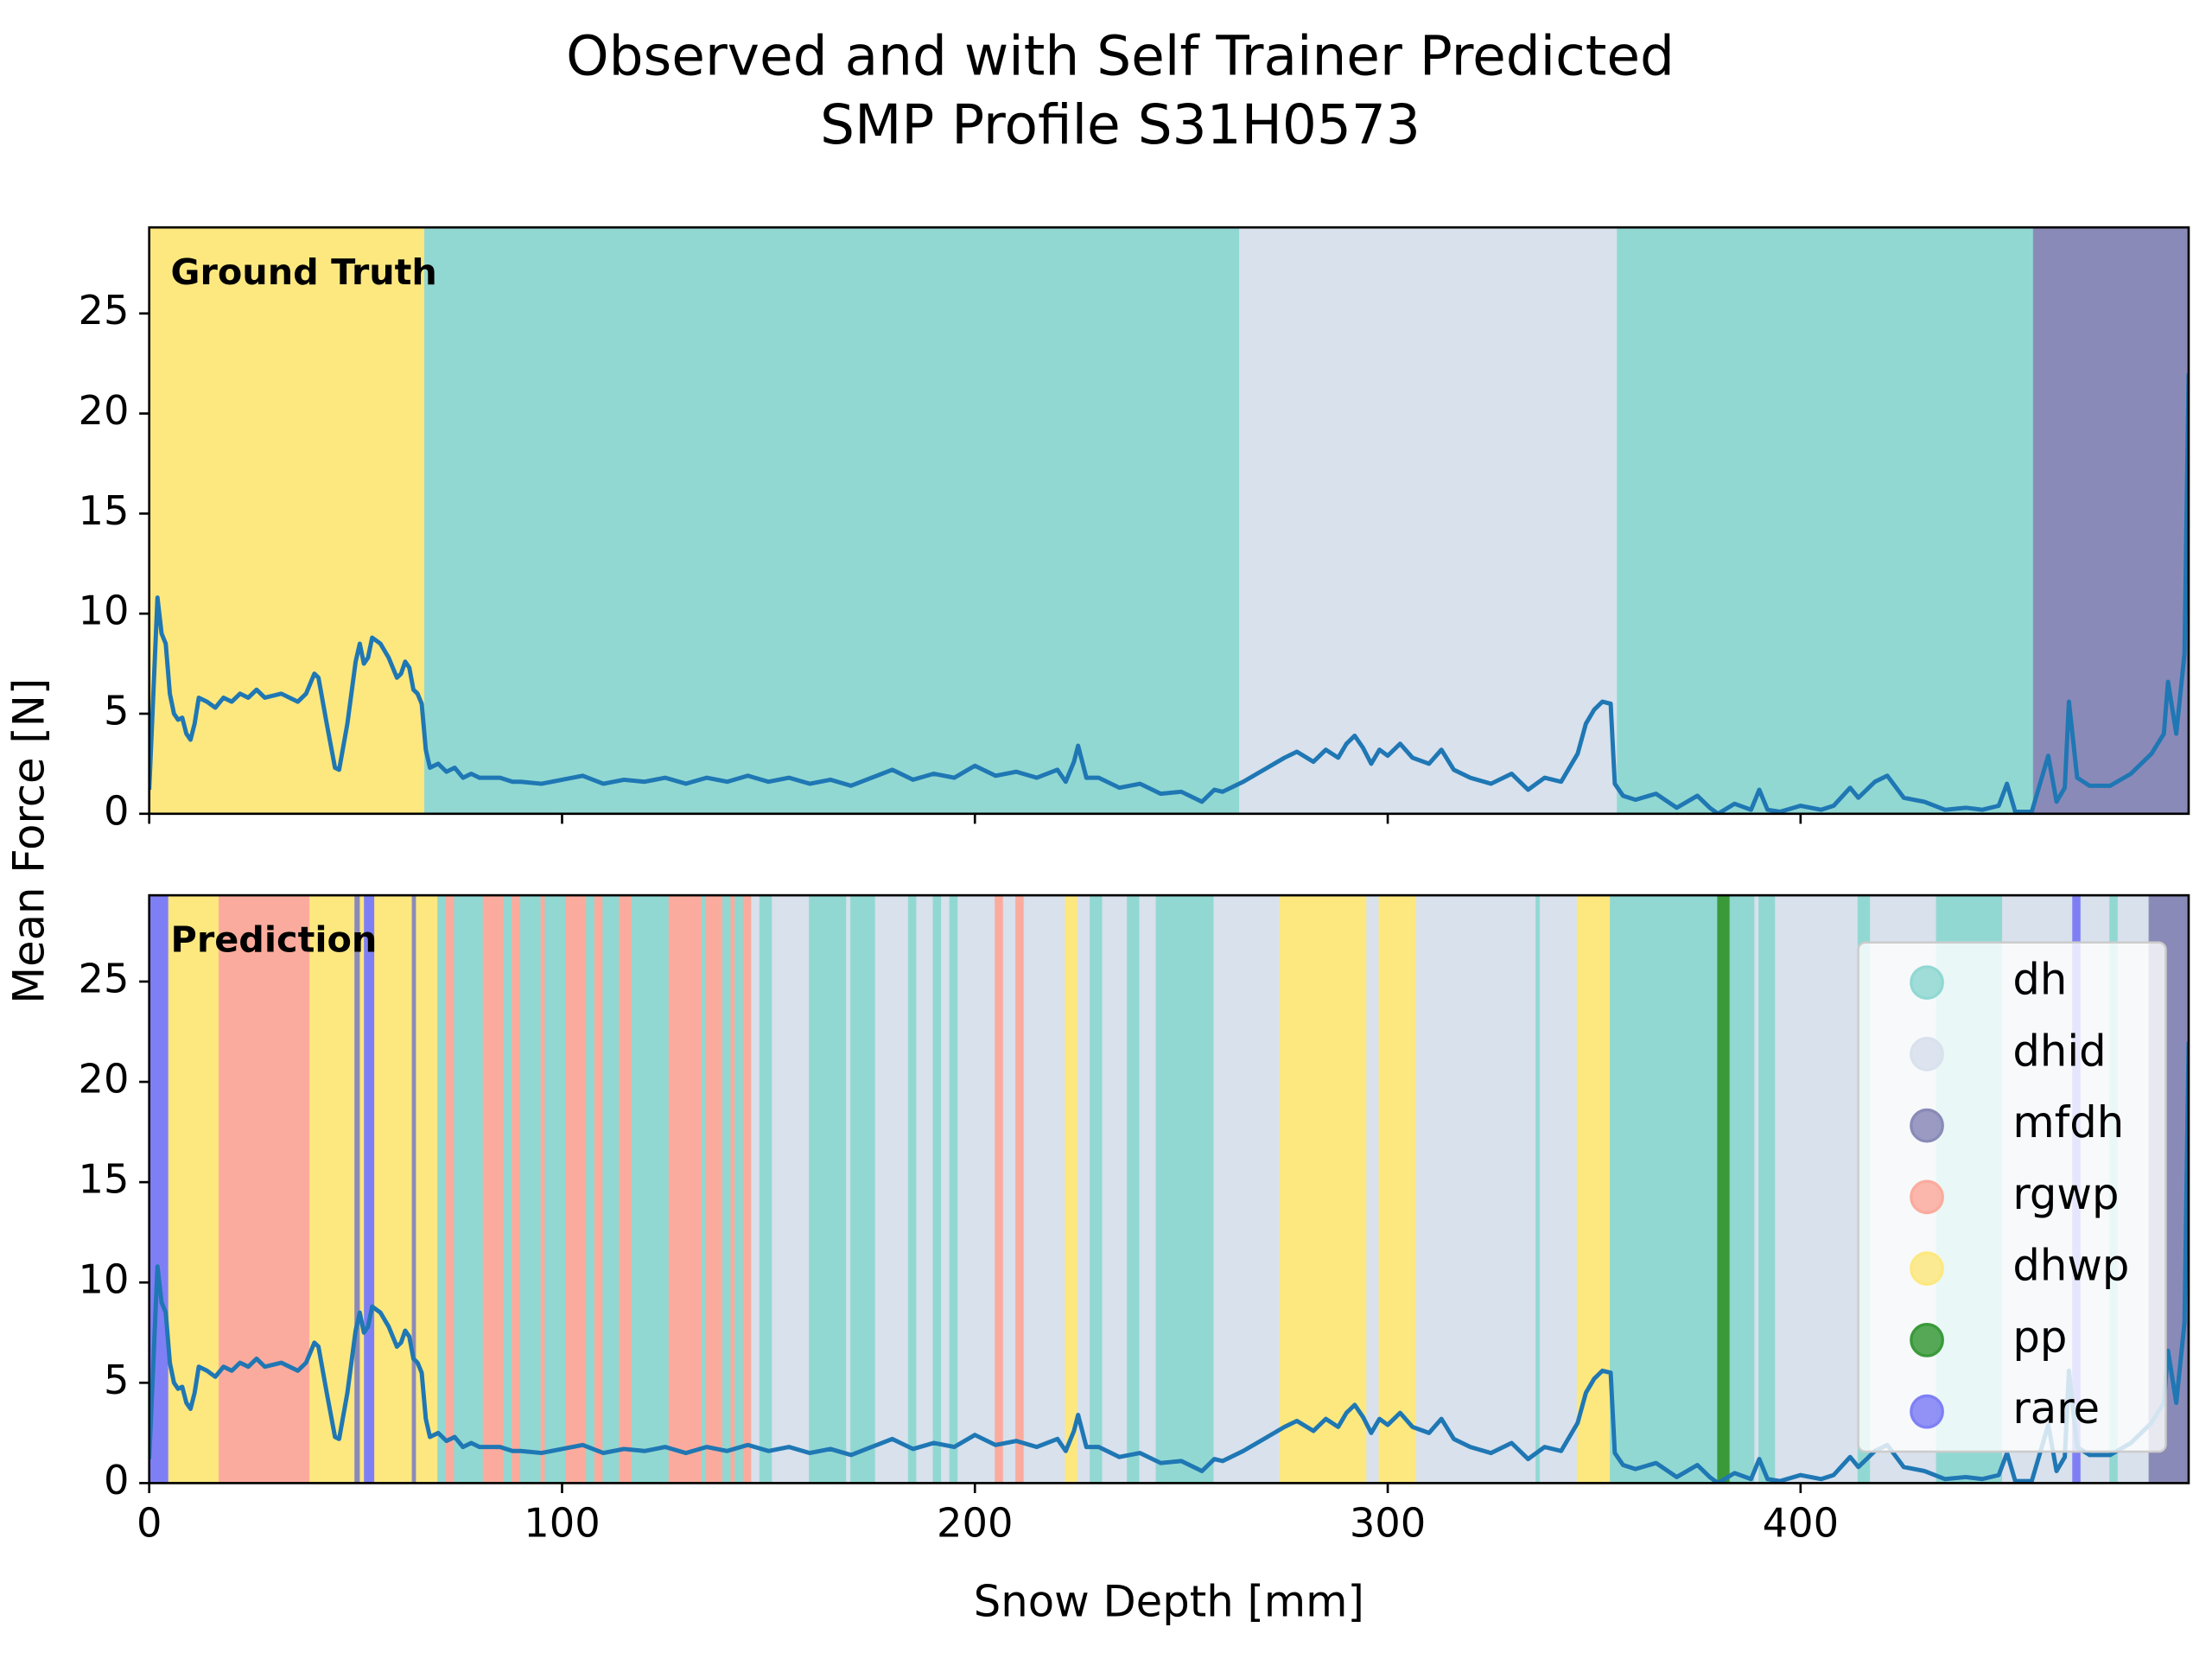 This screenshot has height=1659, width=2212. What do you see at coordinates (2059, 1051) in the screenshot?
I see `legend-label: dhid` at bounding box center [2059, 1051].